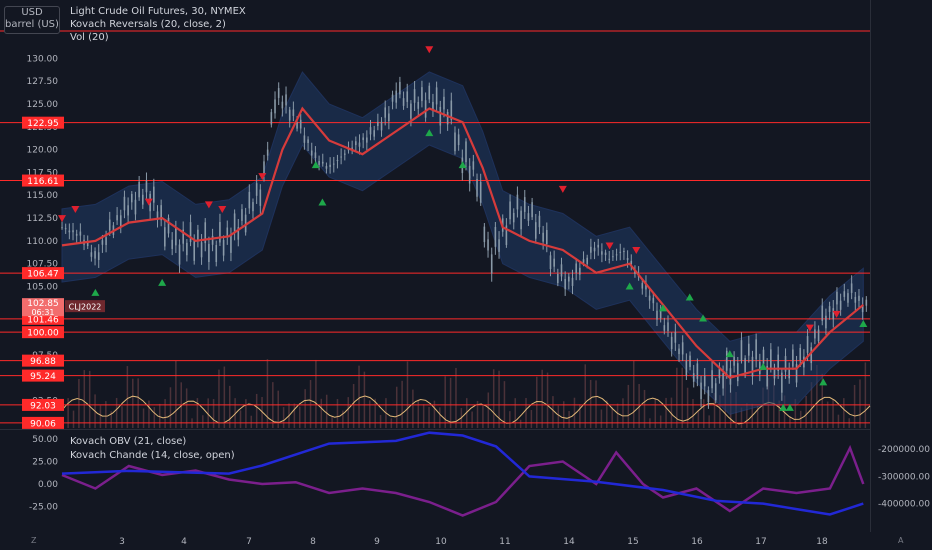 Image resolution: width=932 pixels, height=550 pixels. I want to click on timezone-button: Z, so click(34, 540).